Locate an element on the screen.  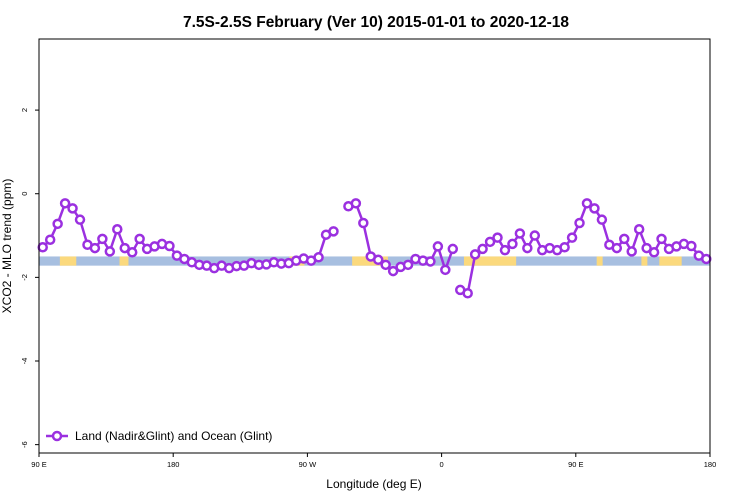
x-tick-label: 0 is located at coordinates (442, 464).